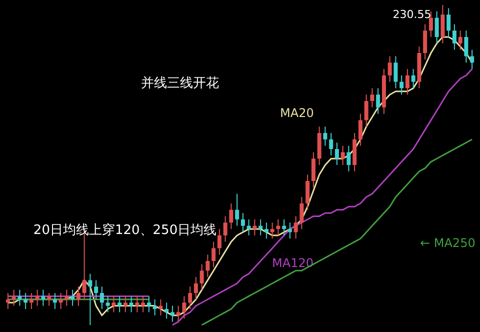 The image size is (480, 332). I want to click on annotation: 并线三线开花, so click(180, 83).